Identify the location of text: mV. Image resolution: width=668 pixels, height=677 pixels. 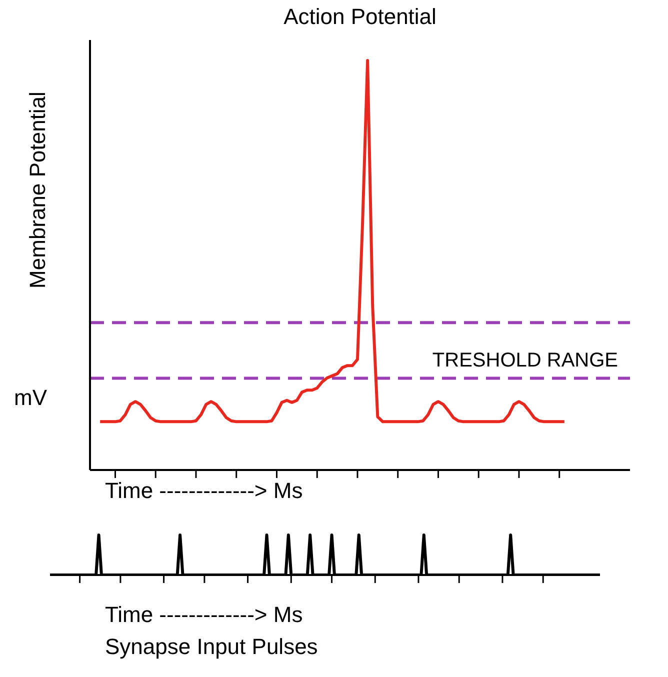
(30, 398).